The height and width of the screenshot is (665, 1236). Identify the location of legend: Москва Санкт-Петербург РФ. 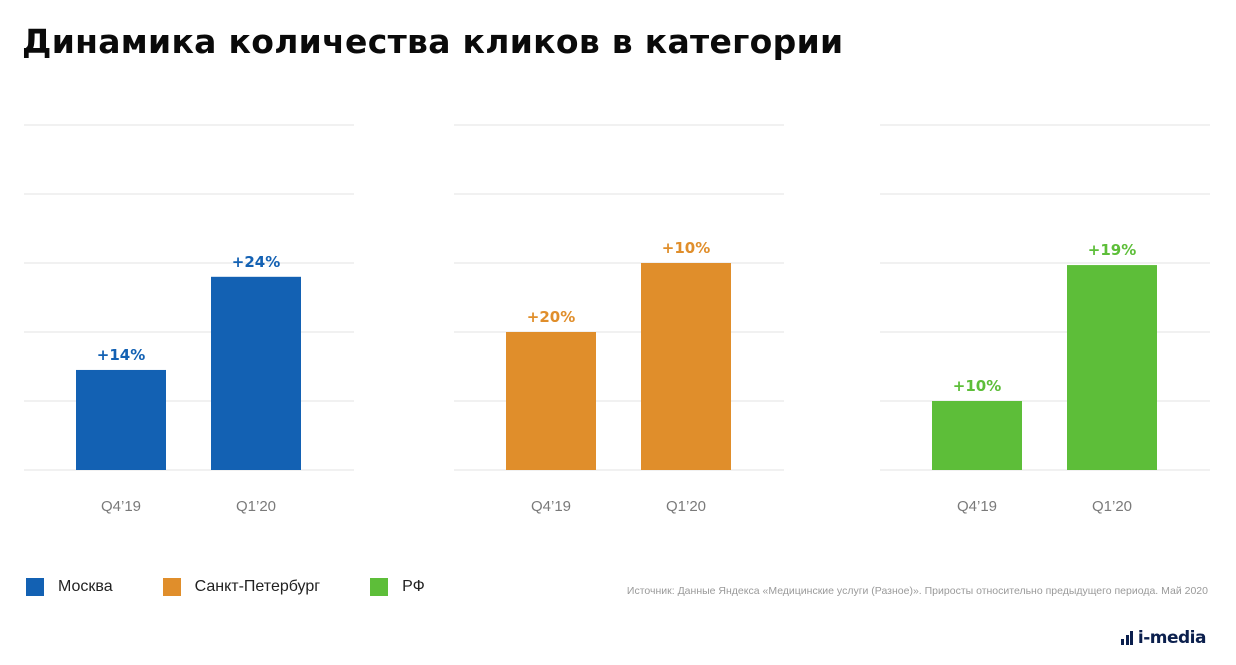
(250, 587).